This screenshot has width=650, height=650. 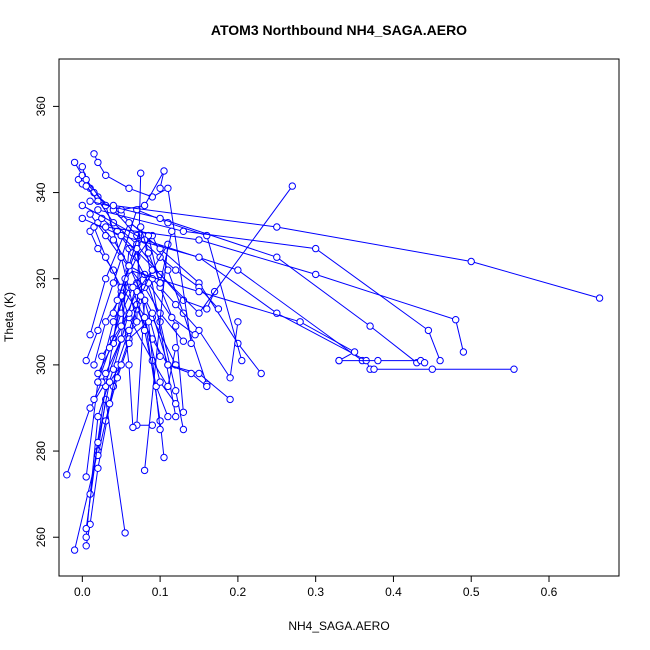 What do you see at coordinates (41, 451) in the screenshot?
I see `y-tick-label: 280` at bounding box center [41, 451].